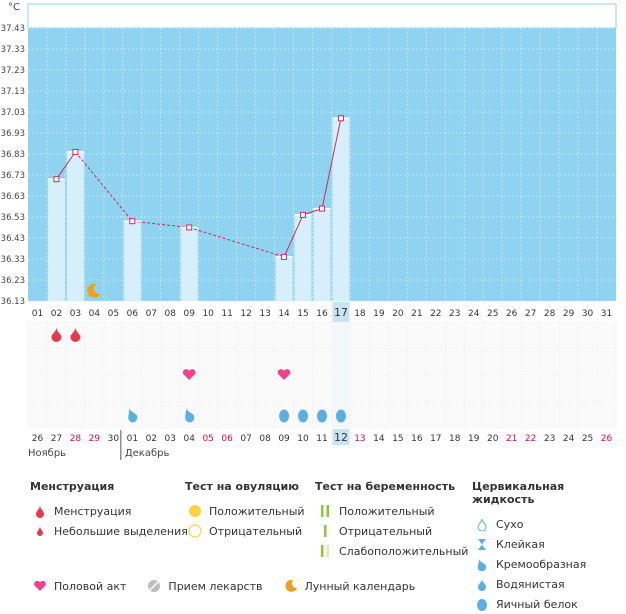  What do you see at coordinates (132, 439) in the screenshot?
I see `cycle-date-label: 01` at bounding box center [132, 439].